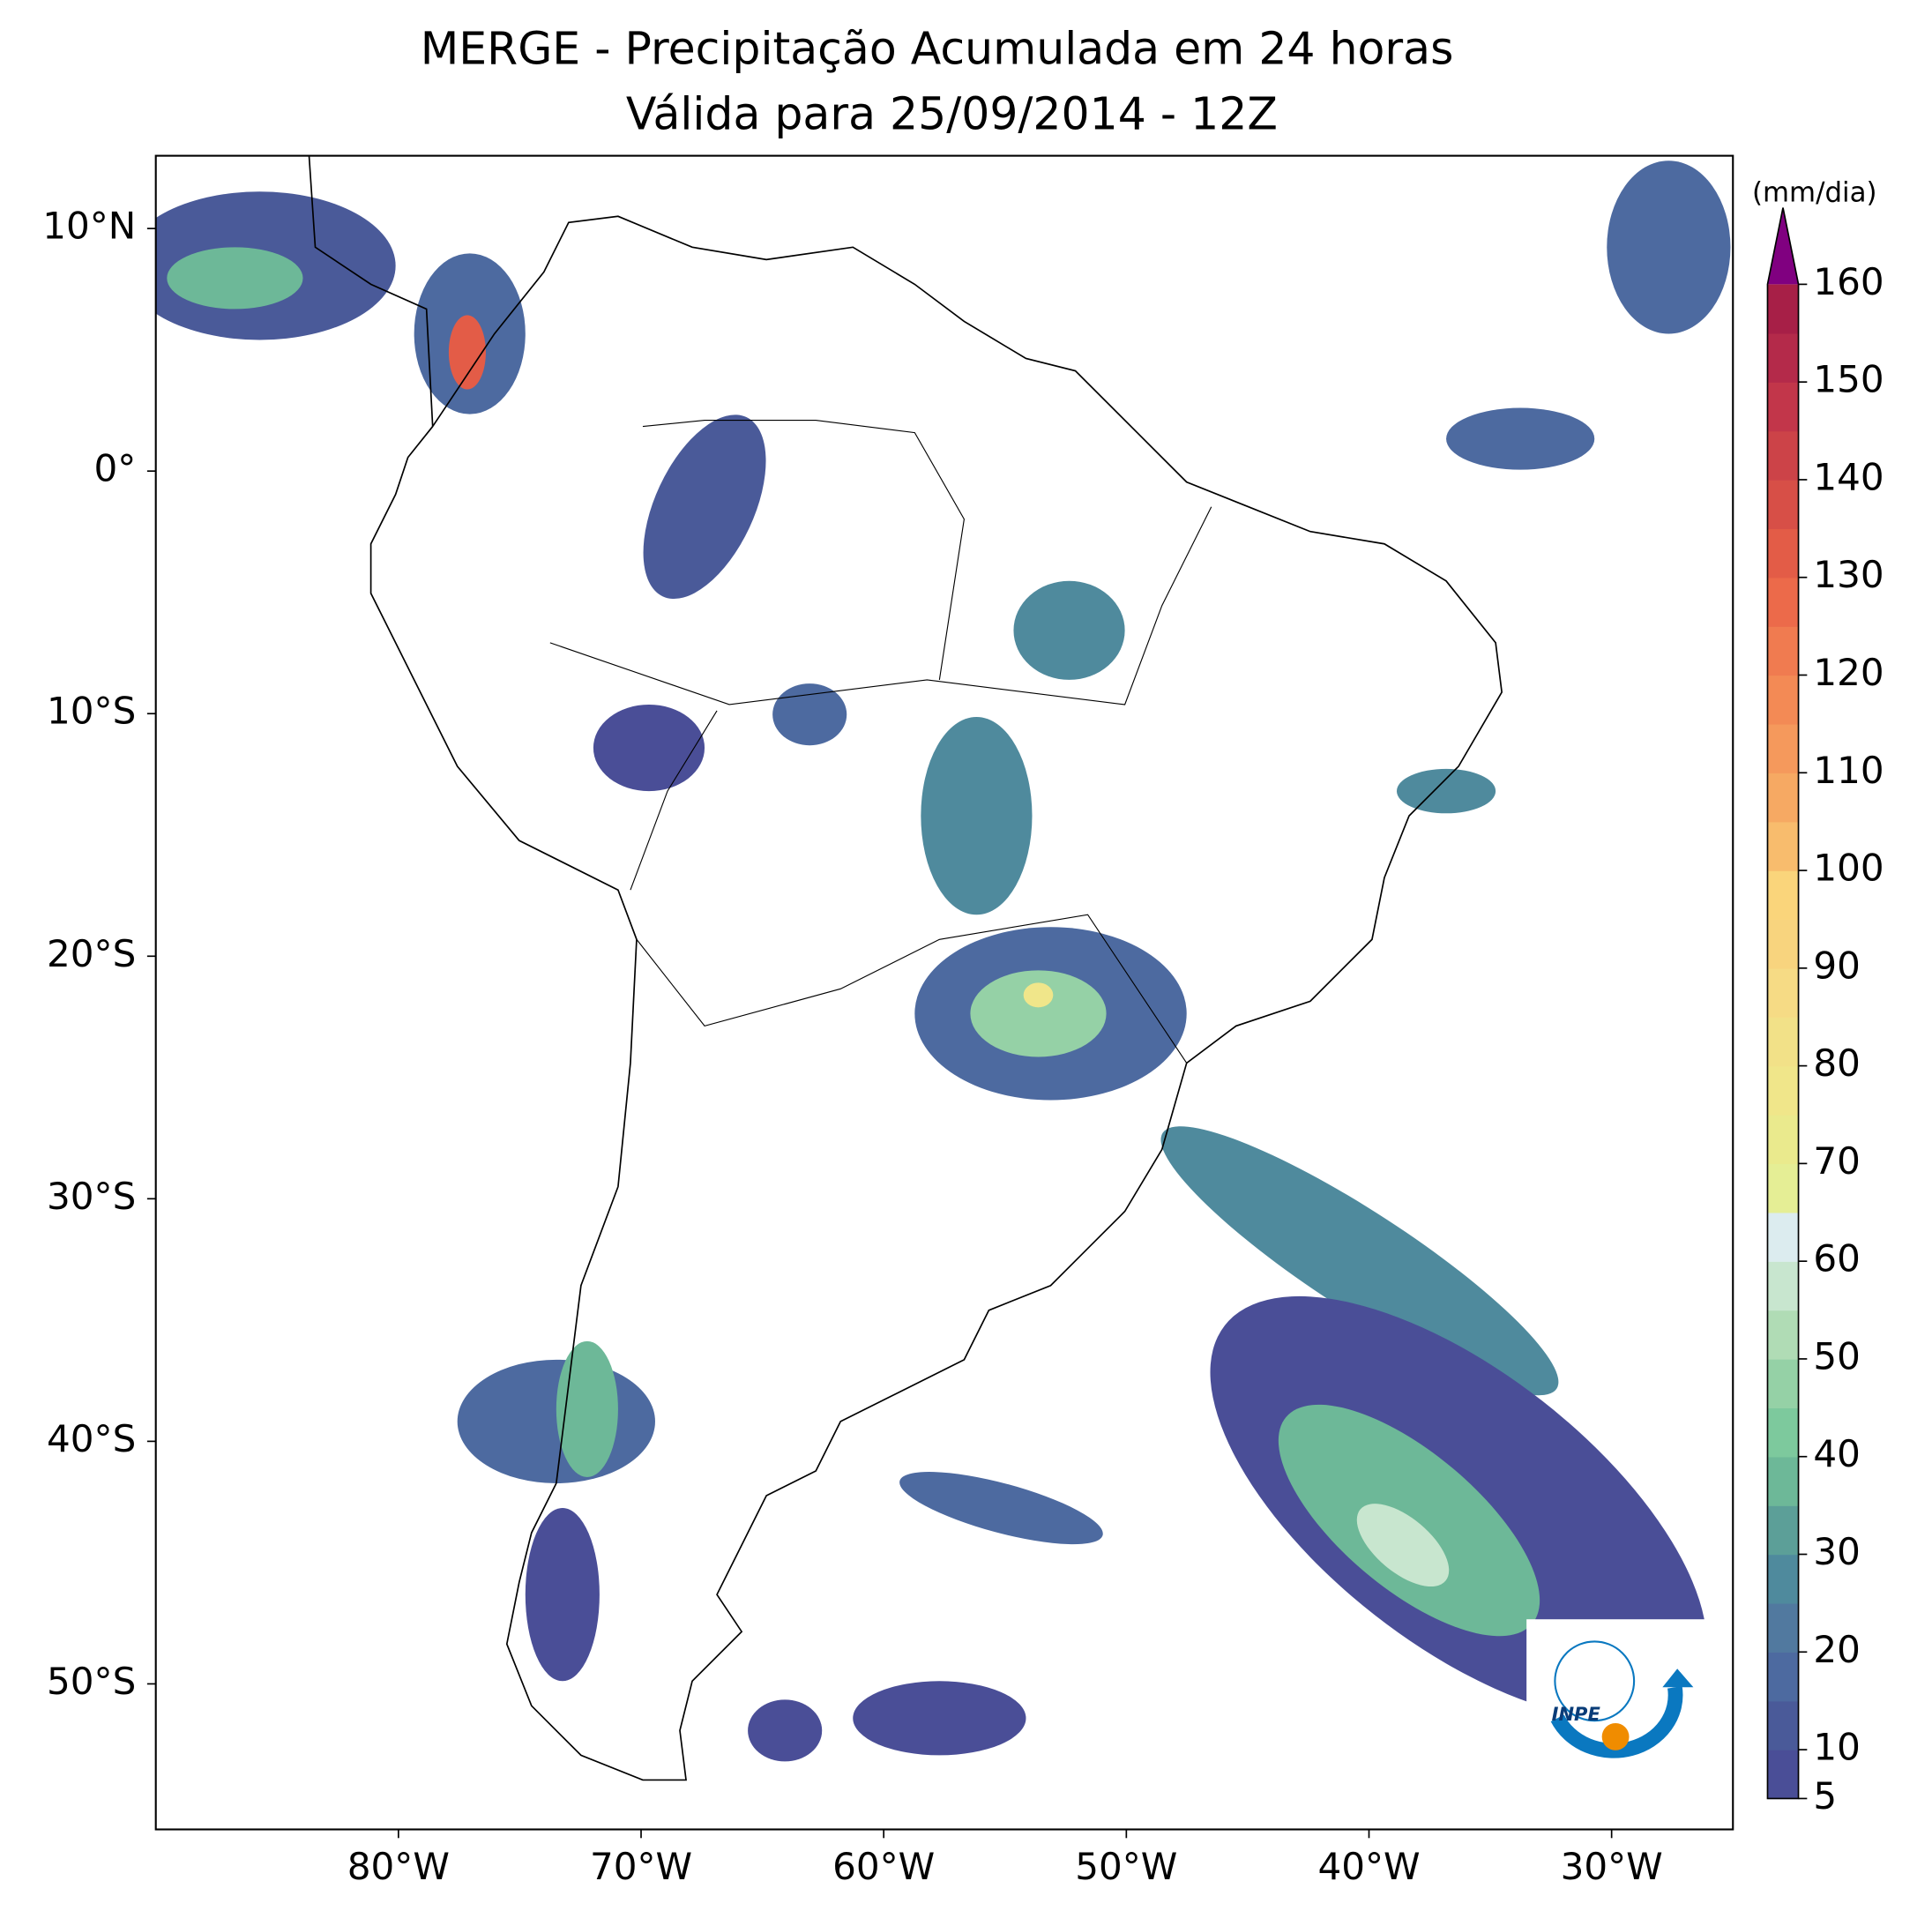 The height and width of the screenshot is (1911, 1932). Describe the element at coordinates (1848, 771) in the screenshot. I see `colorbar-tick-label: 110` at that location.